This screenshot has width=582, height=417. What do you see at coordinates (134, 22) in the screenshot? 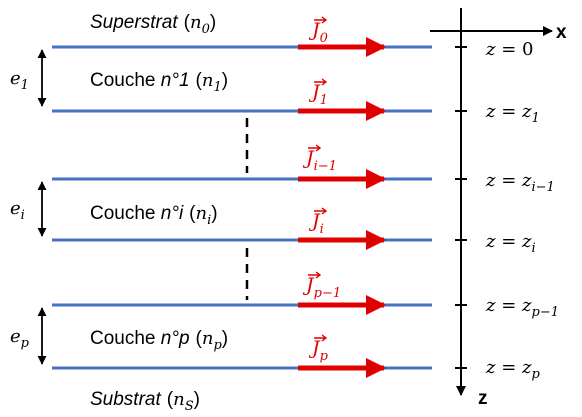
I see `superstrat-word: Superstrat` at bounding box center [134, 22].